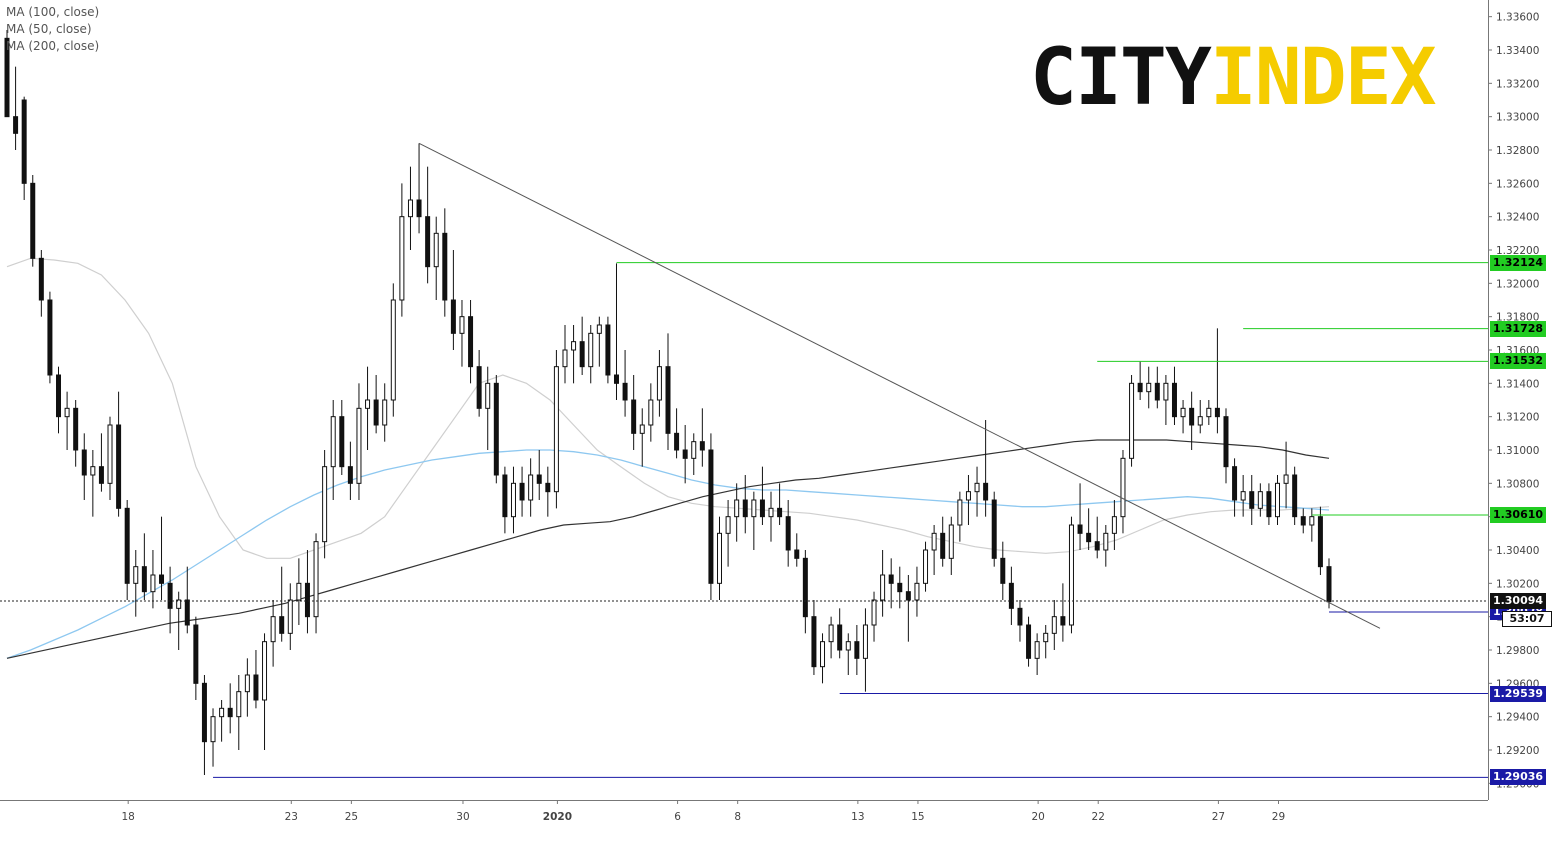  What do you see at coordinates (857, 817) in the screenshot?
I see `x-tick-label: 13` at bounding box center [857, 817].